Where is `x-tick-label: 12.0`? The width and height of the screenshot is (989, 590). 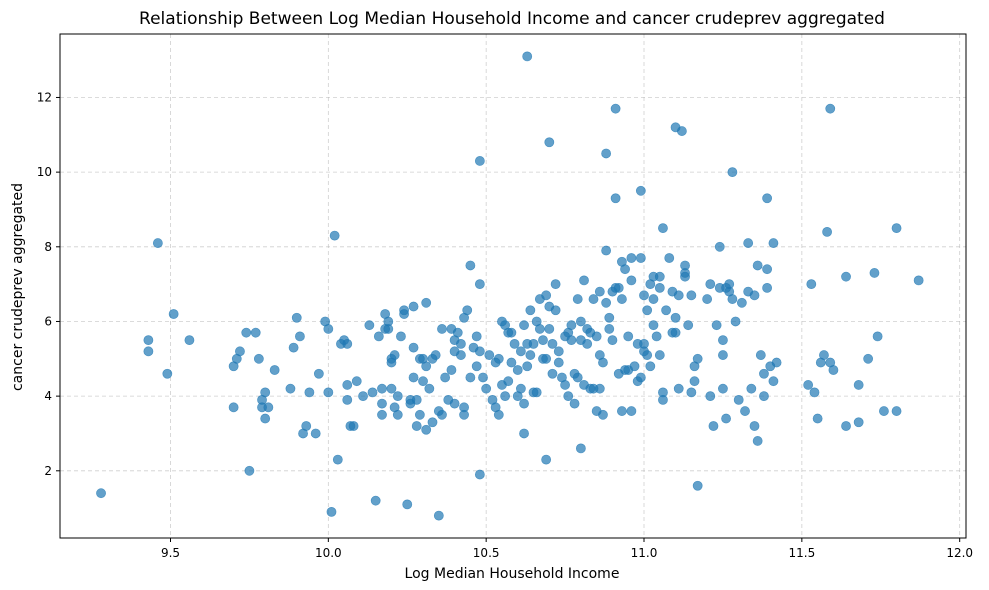
x-tick-label: 12.0 is located at coordinates (959, 553).